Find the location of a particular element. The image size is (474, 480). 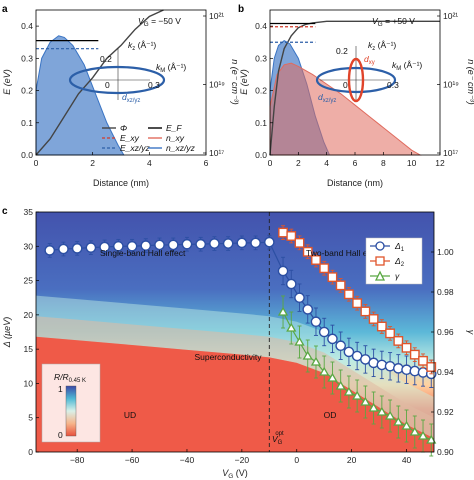

legend-gamma-marker is located at coordinates (380, 275).